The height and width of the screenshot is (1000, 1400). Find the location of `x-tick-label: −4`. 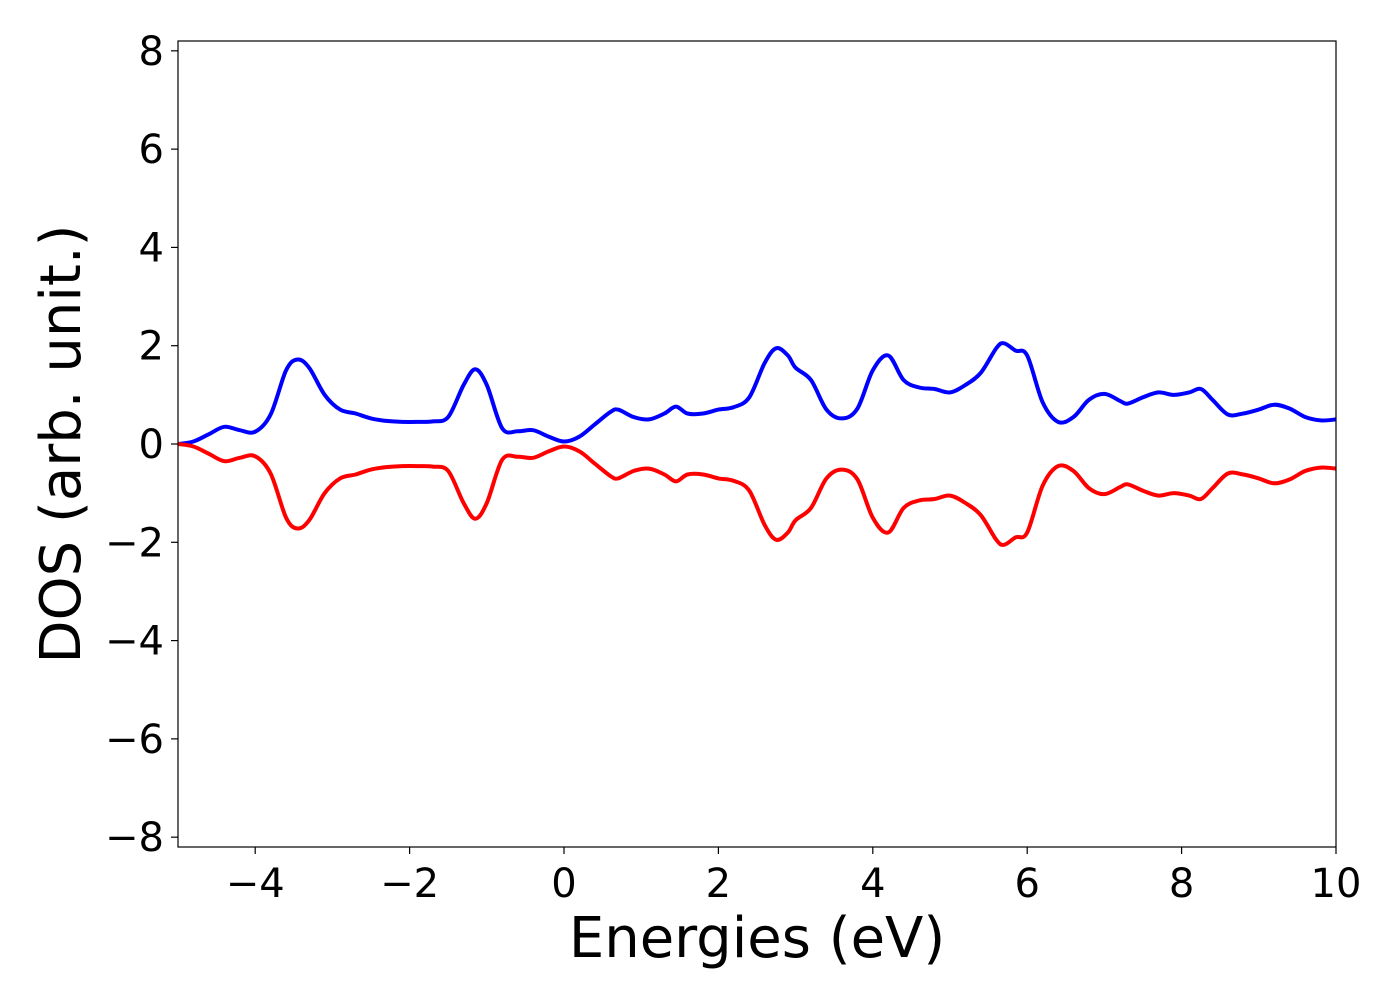

x-tick-label: −4 is located at coordinates (255, 884).